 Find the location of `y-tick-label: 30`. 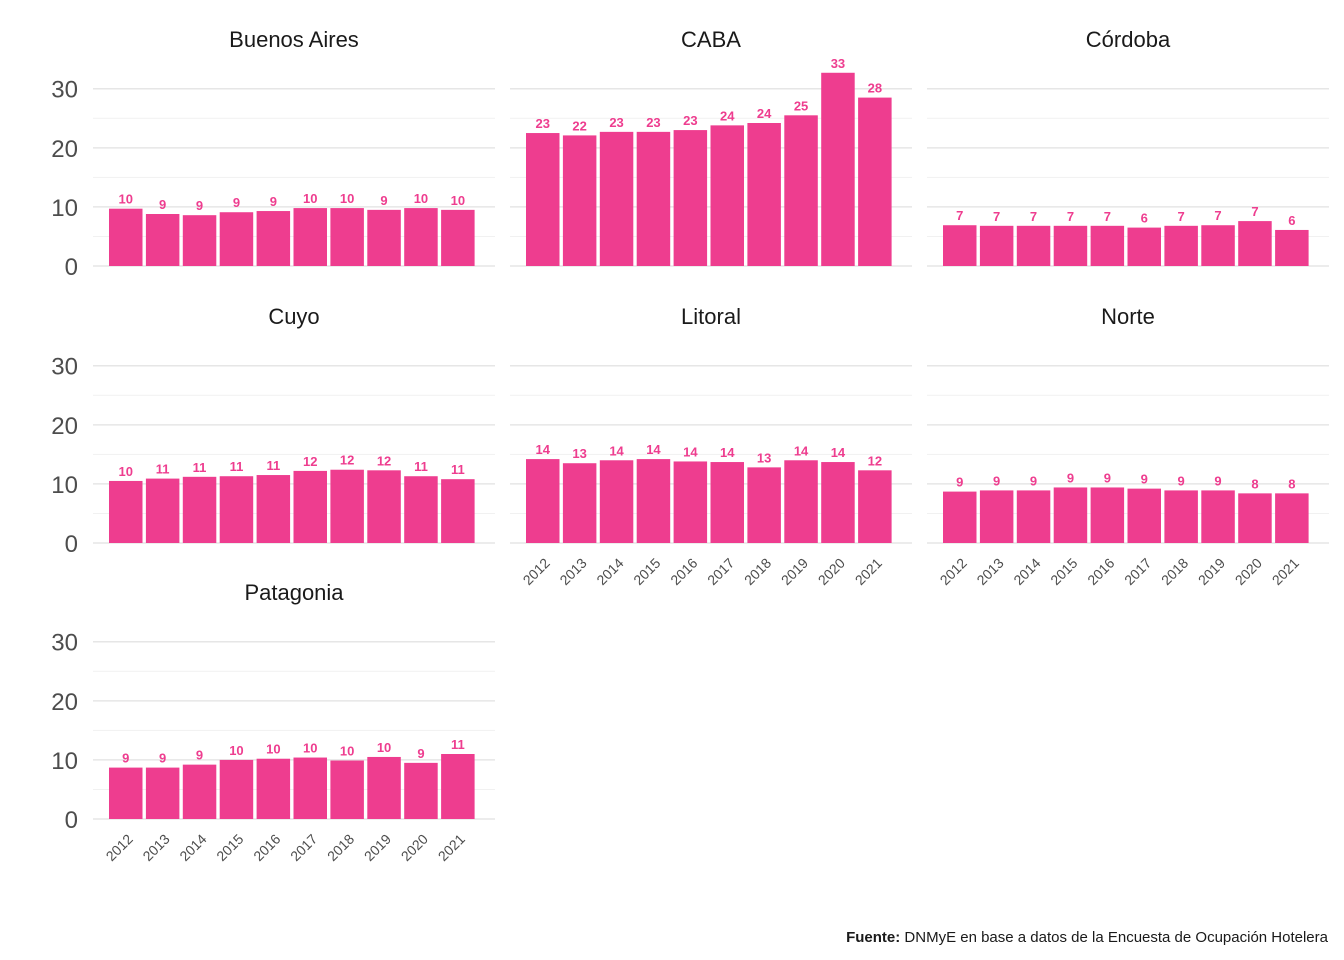

y-tick-label: 30 is located at coordinates (64, 90).